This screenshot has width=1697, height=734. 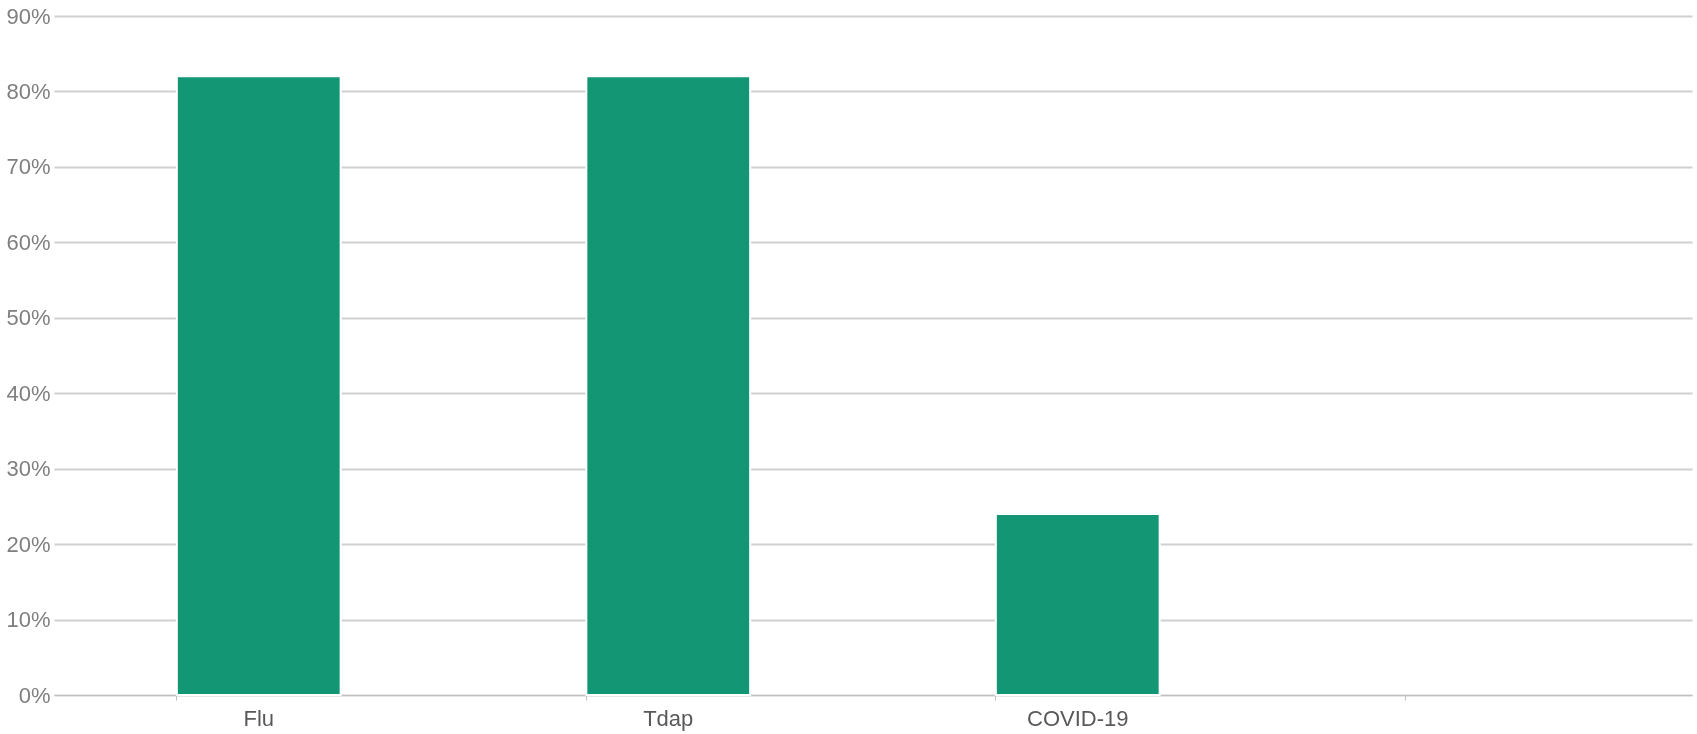 I want to click on x-tick-label: COVID-19, so click(x=1078, y=718).